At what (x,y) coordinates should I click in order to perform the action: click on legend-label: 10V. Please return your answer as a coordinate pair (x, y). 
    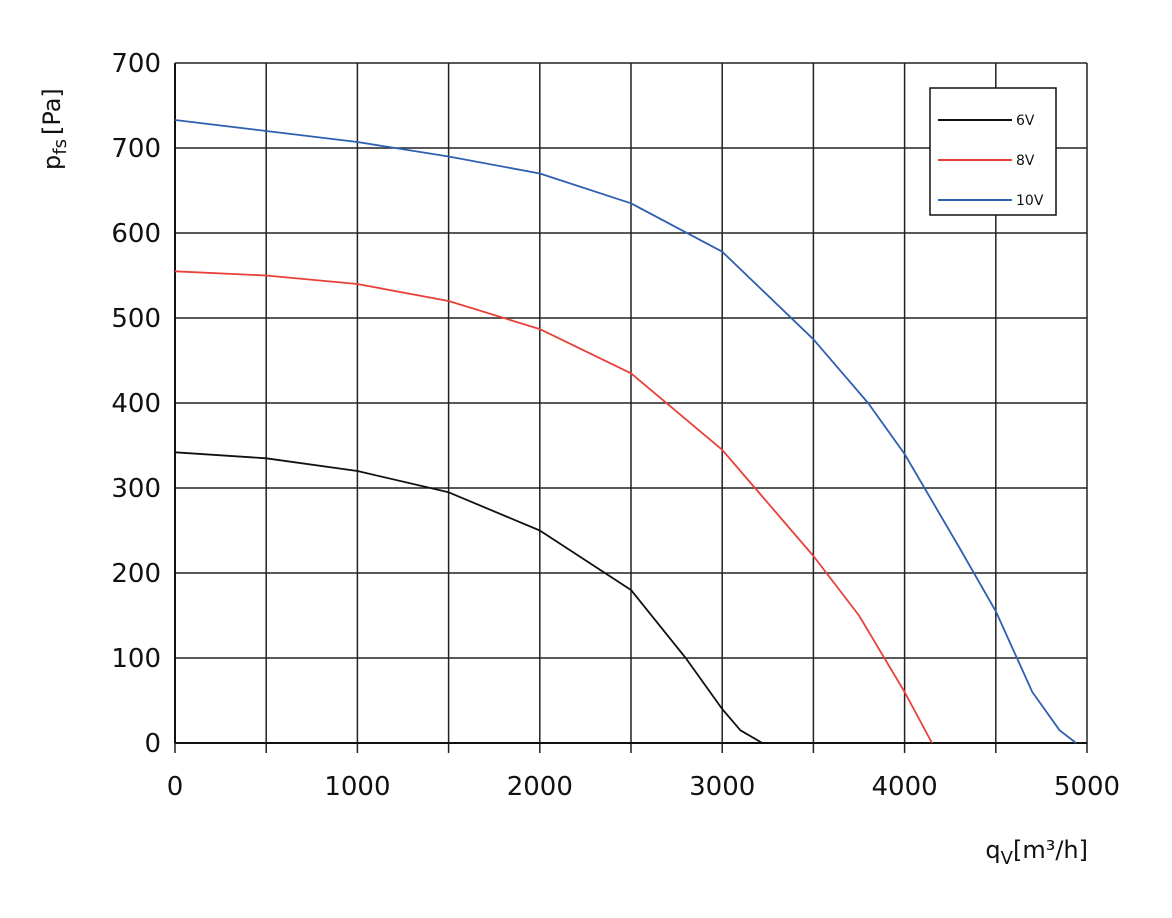
    Looking at the image, I should click on (1030, 201).